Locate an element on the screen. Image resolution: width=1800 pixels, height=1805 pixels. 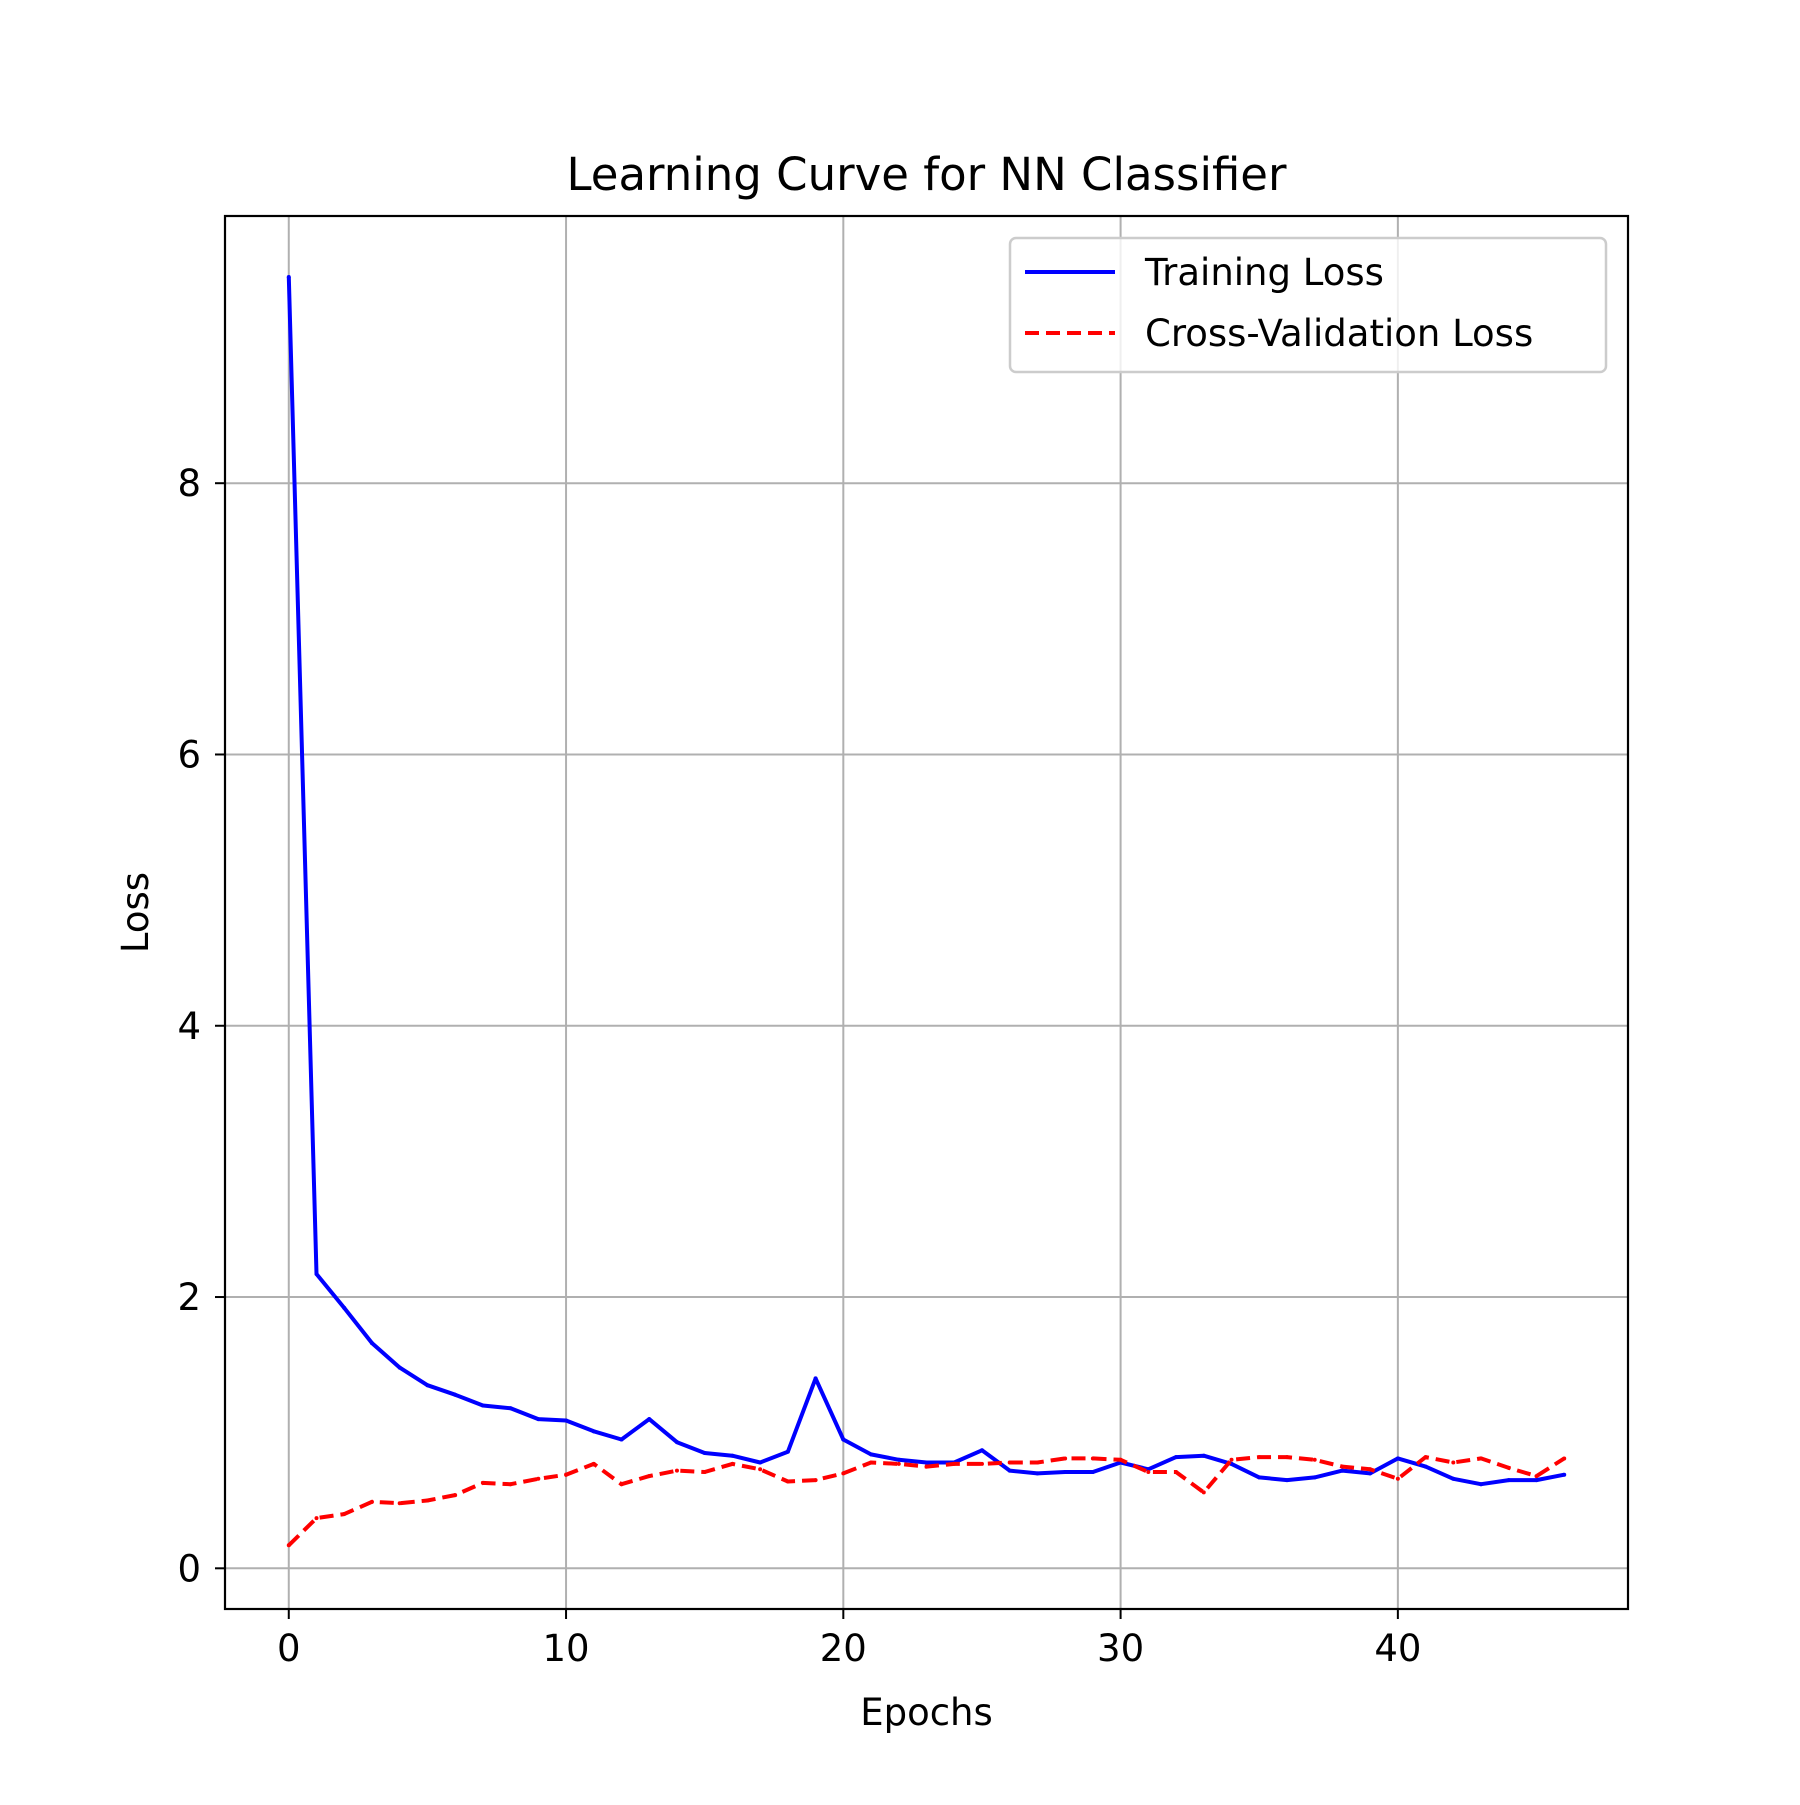
x-tick-label: 40 is located at coordinates (1397, 1648).